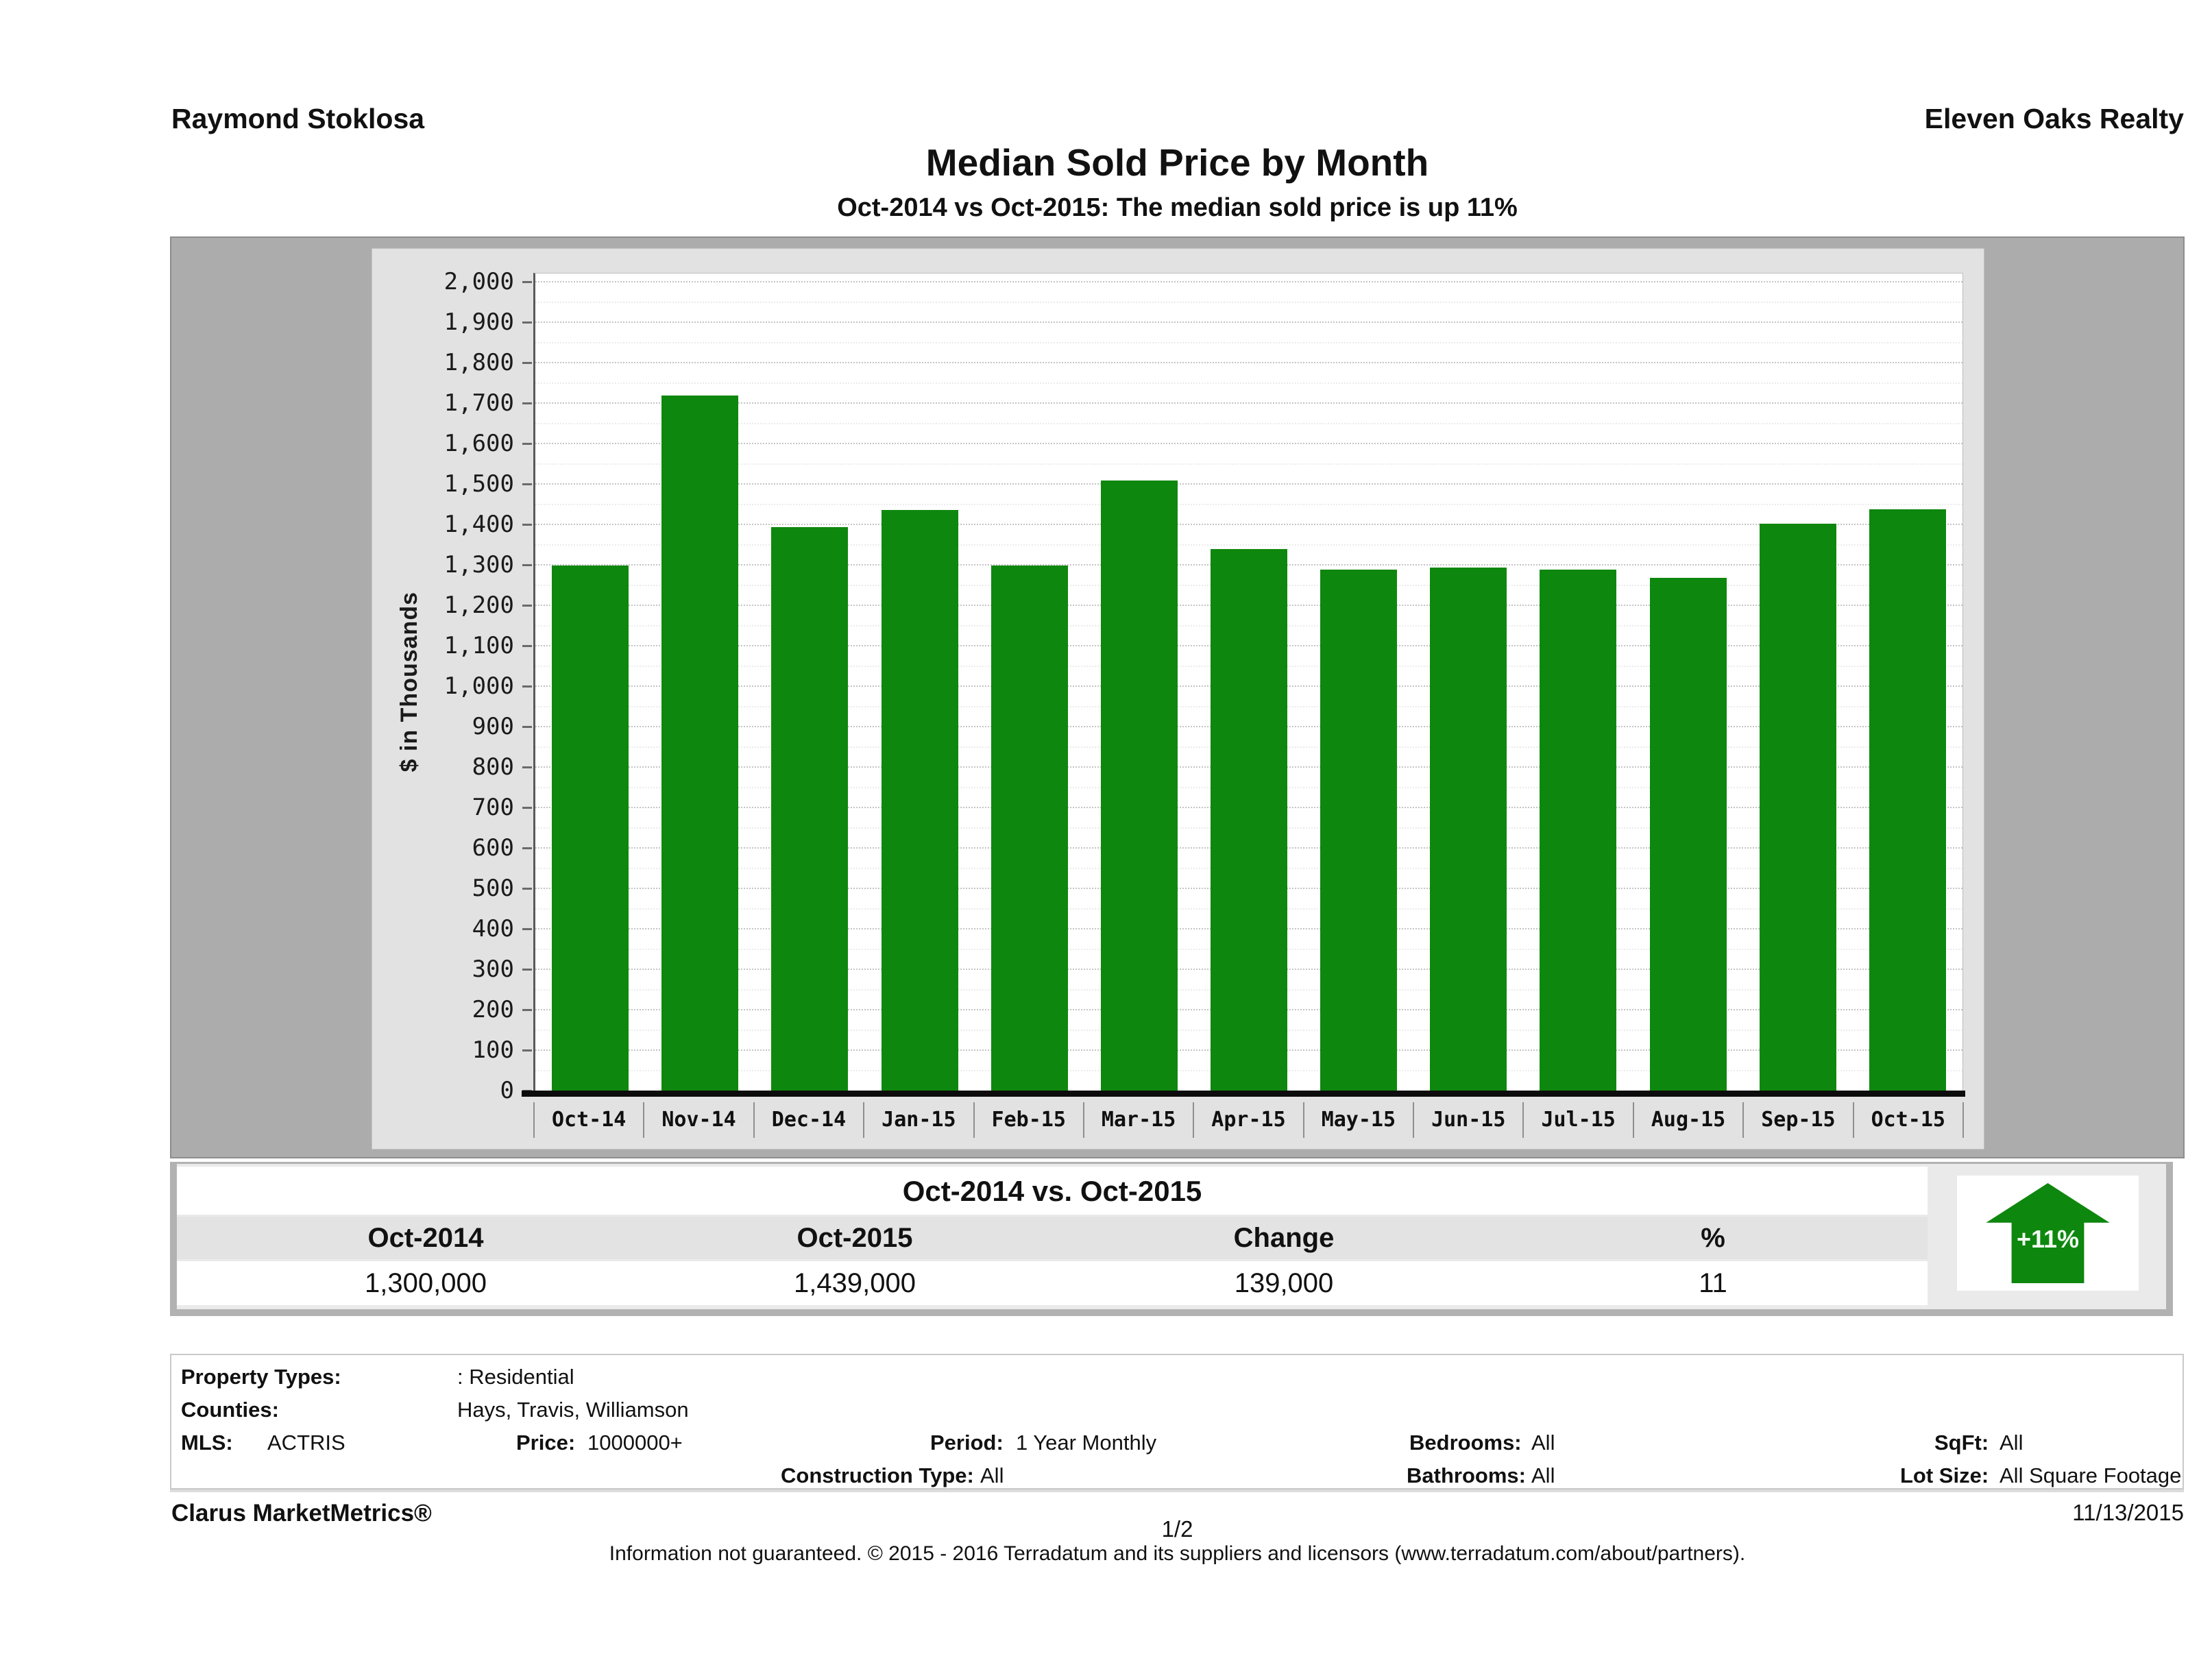  What do you see at coordinates (877, 1475) in the screenshot?
I see `construction-type-label: Construction Type:` at bounding box center [877, 1475].